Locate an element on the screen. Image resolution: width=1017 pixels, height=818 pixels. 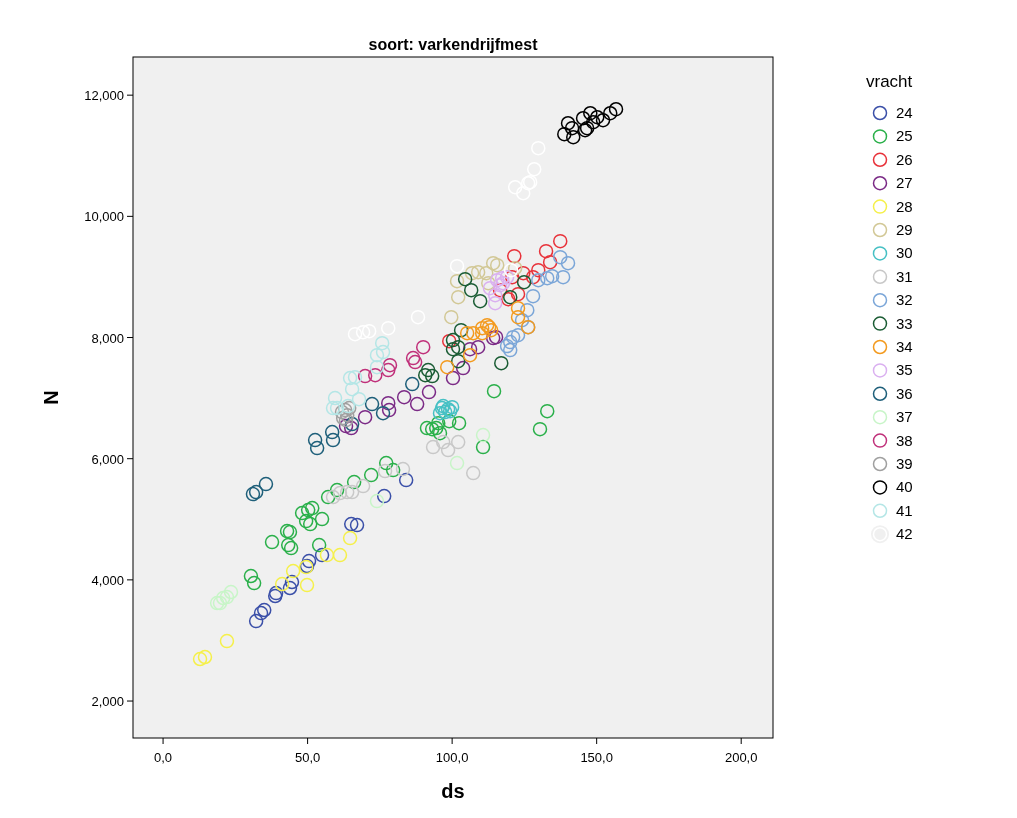
legend-label: 31 is located at coordinates (904, 276).